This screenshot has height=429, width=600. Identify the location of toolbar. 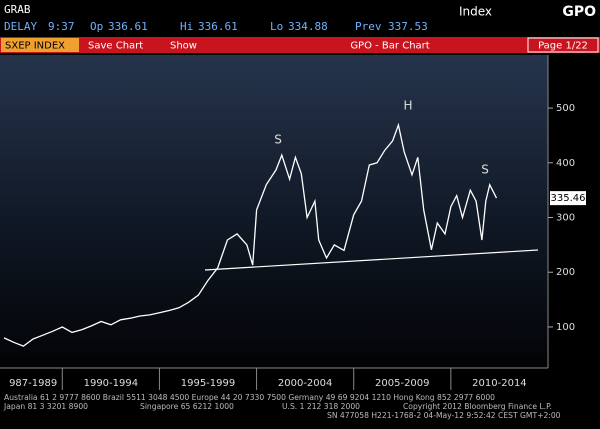
(300, 45).